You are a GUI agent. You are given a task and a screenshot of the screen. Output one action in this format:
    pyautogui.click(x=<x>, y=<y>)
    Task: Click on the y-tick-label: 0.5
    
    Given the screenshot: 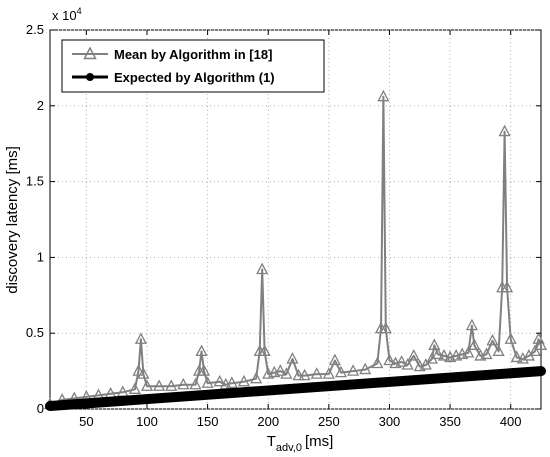 What is the action you would take?
    pyautogui.click(x=35, y=332)
    